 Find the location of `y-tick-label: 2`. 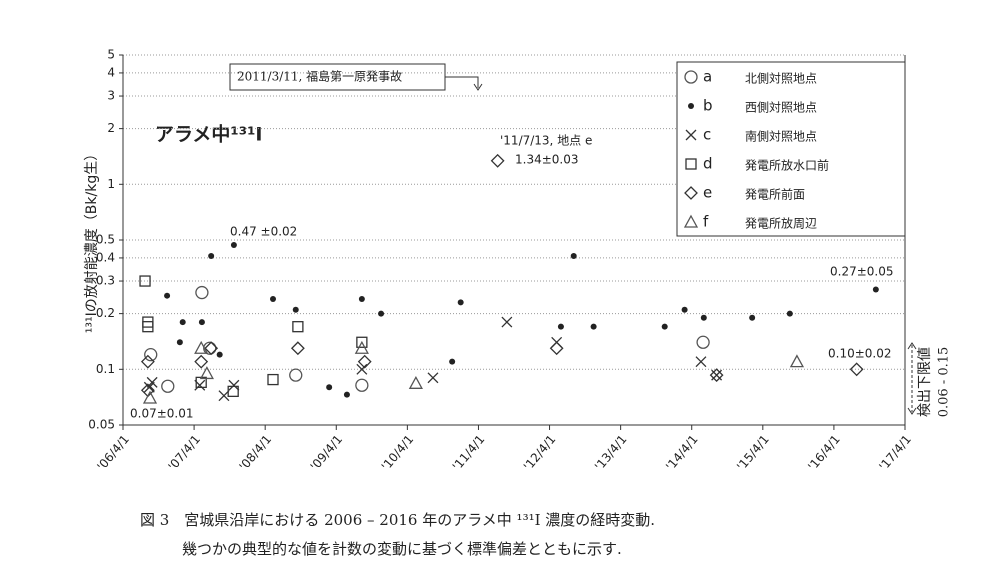

y-tick-label: 2 is located at coordinates (111, 128).